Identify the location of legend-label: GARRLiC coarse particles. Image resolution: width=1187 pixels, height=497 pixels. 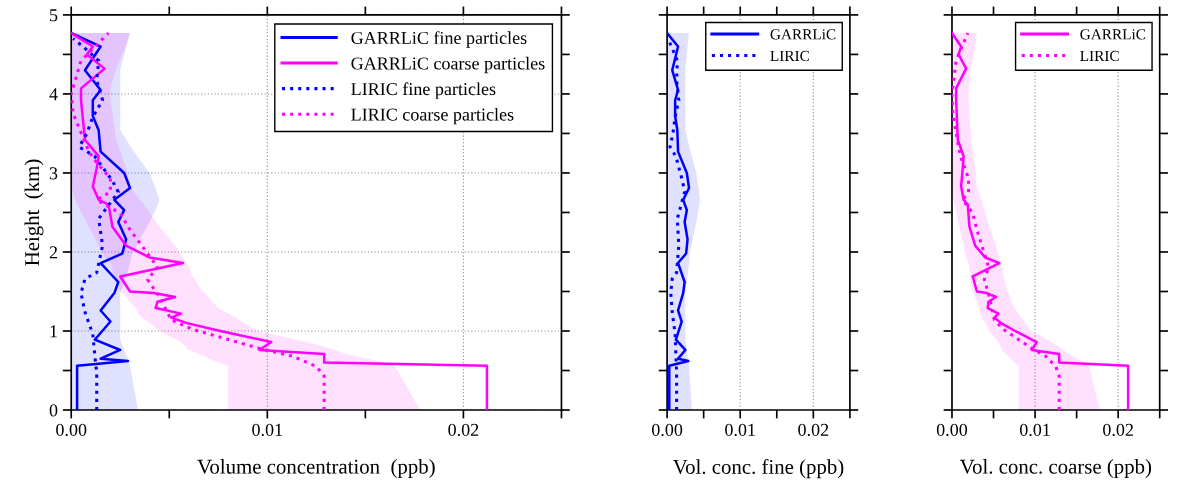
(448, 65).